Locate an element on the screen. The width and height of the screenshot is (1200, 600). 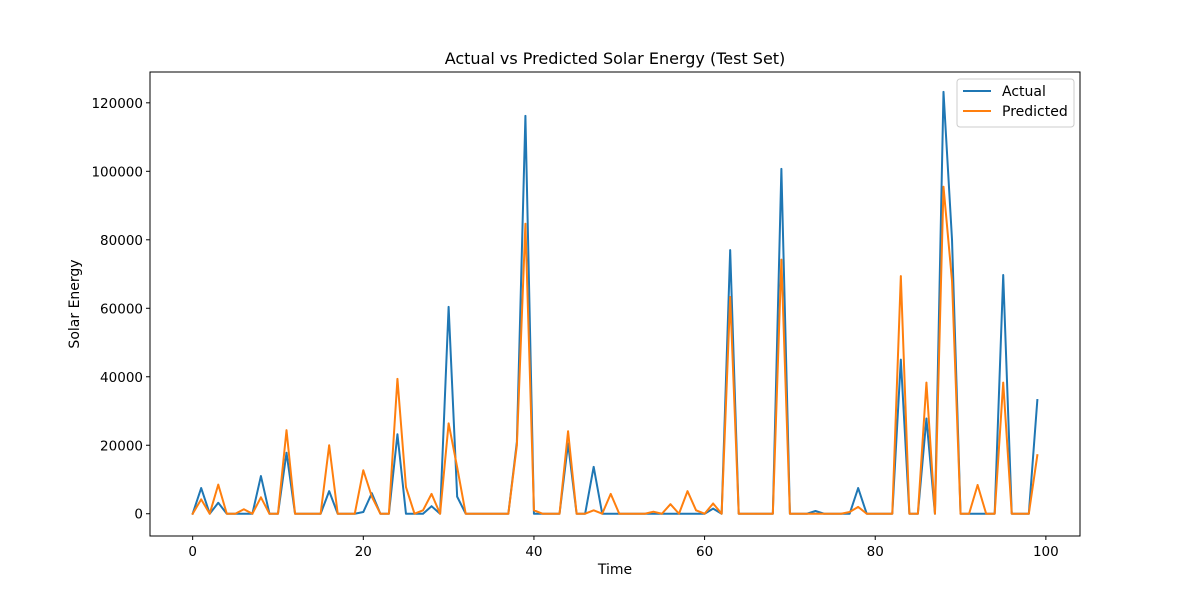
x-tick-label: 80 is located at coordinates (875, 552).